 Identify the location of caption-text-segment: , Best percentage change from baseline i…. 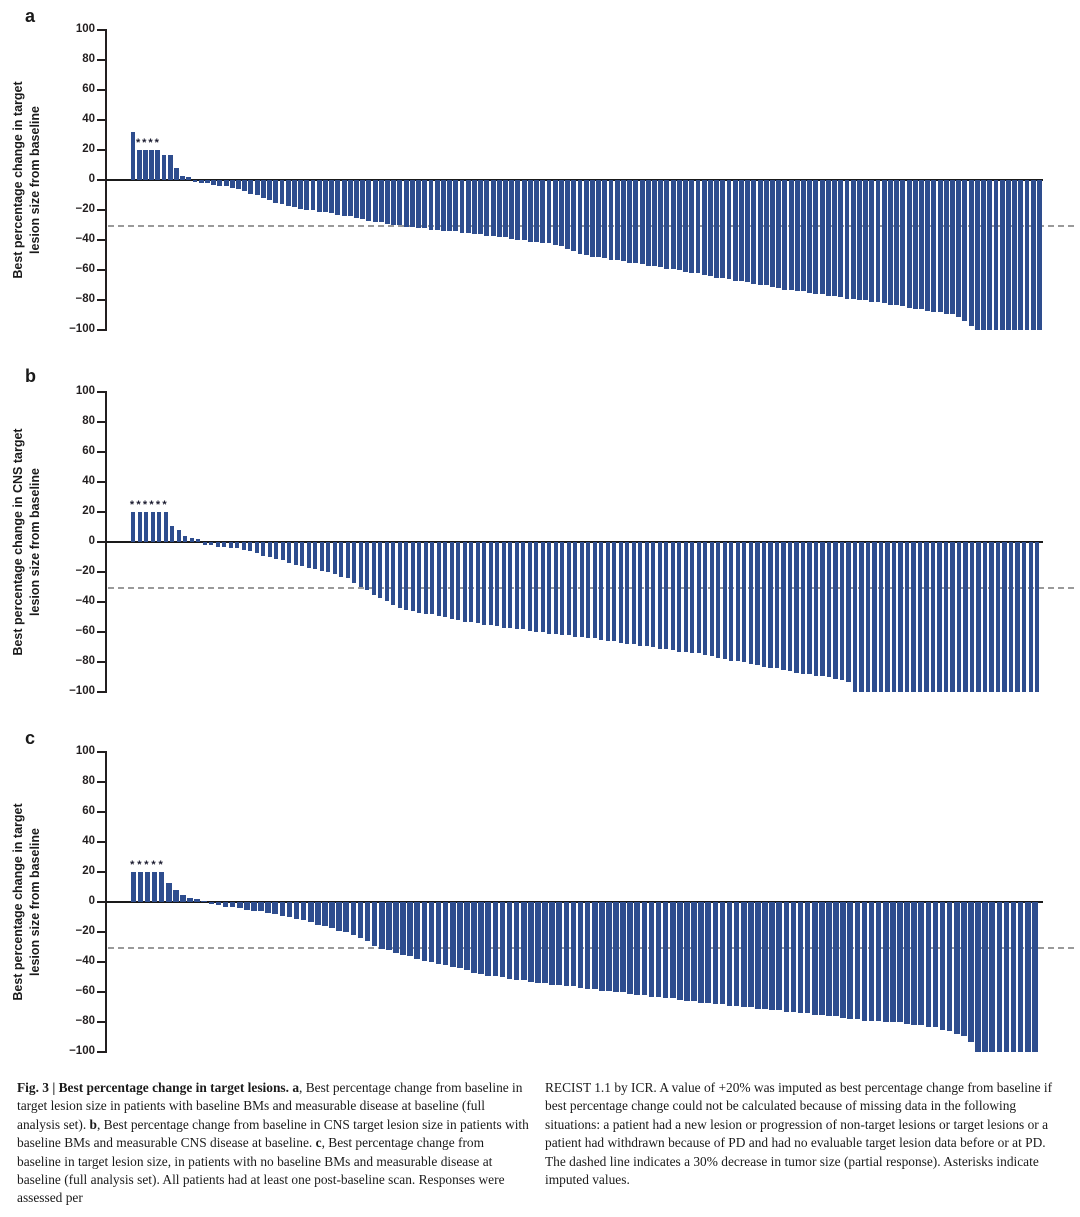
(273, 1133).